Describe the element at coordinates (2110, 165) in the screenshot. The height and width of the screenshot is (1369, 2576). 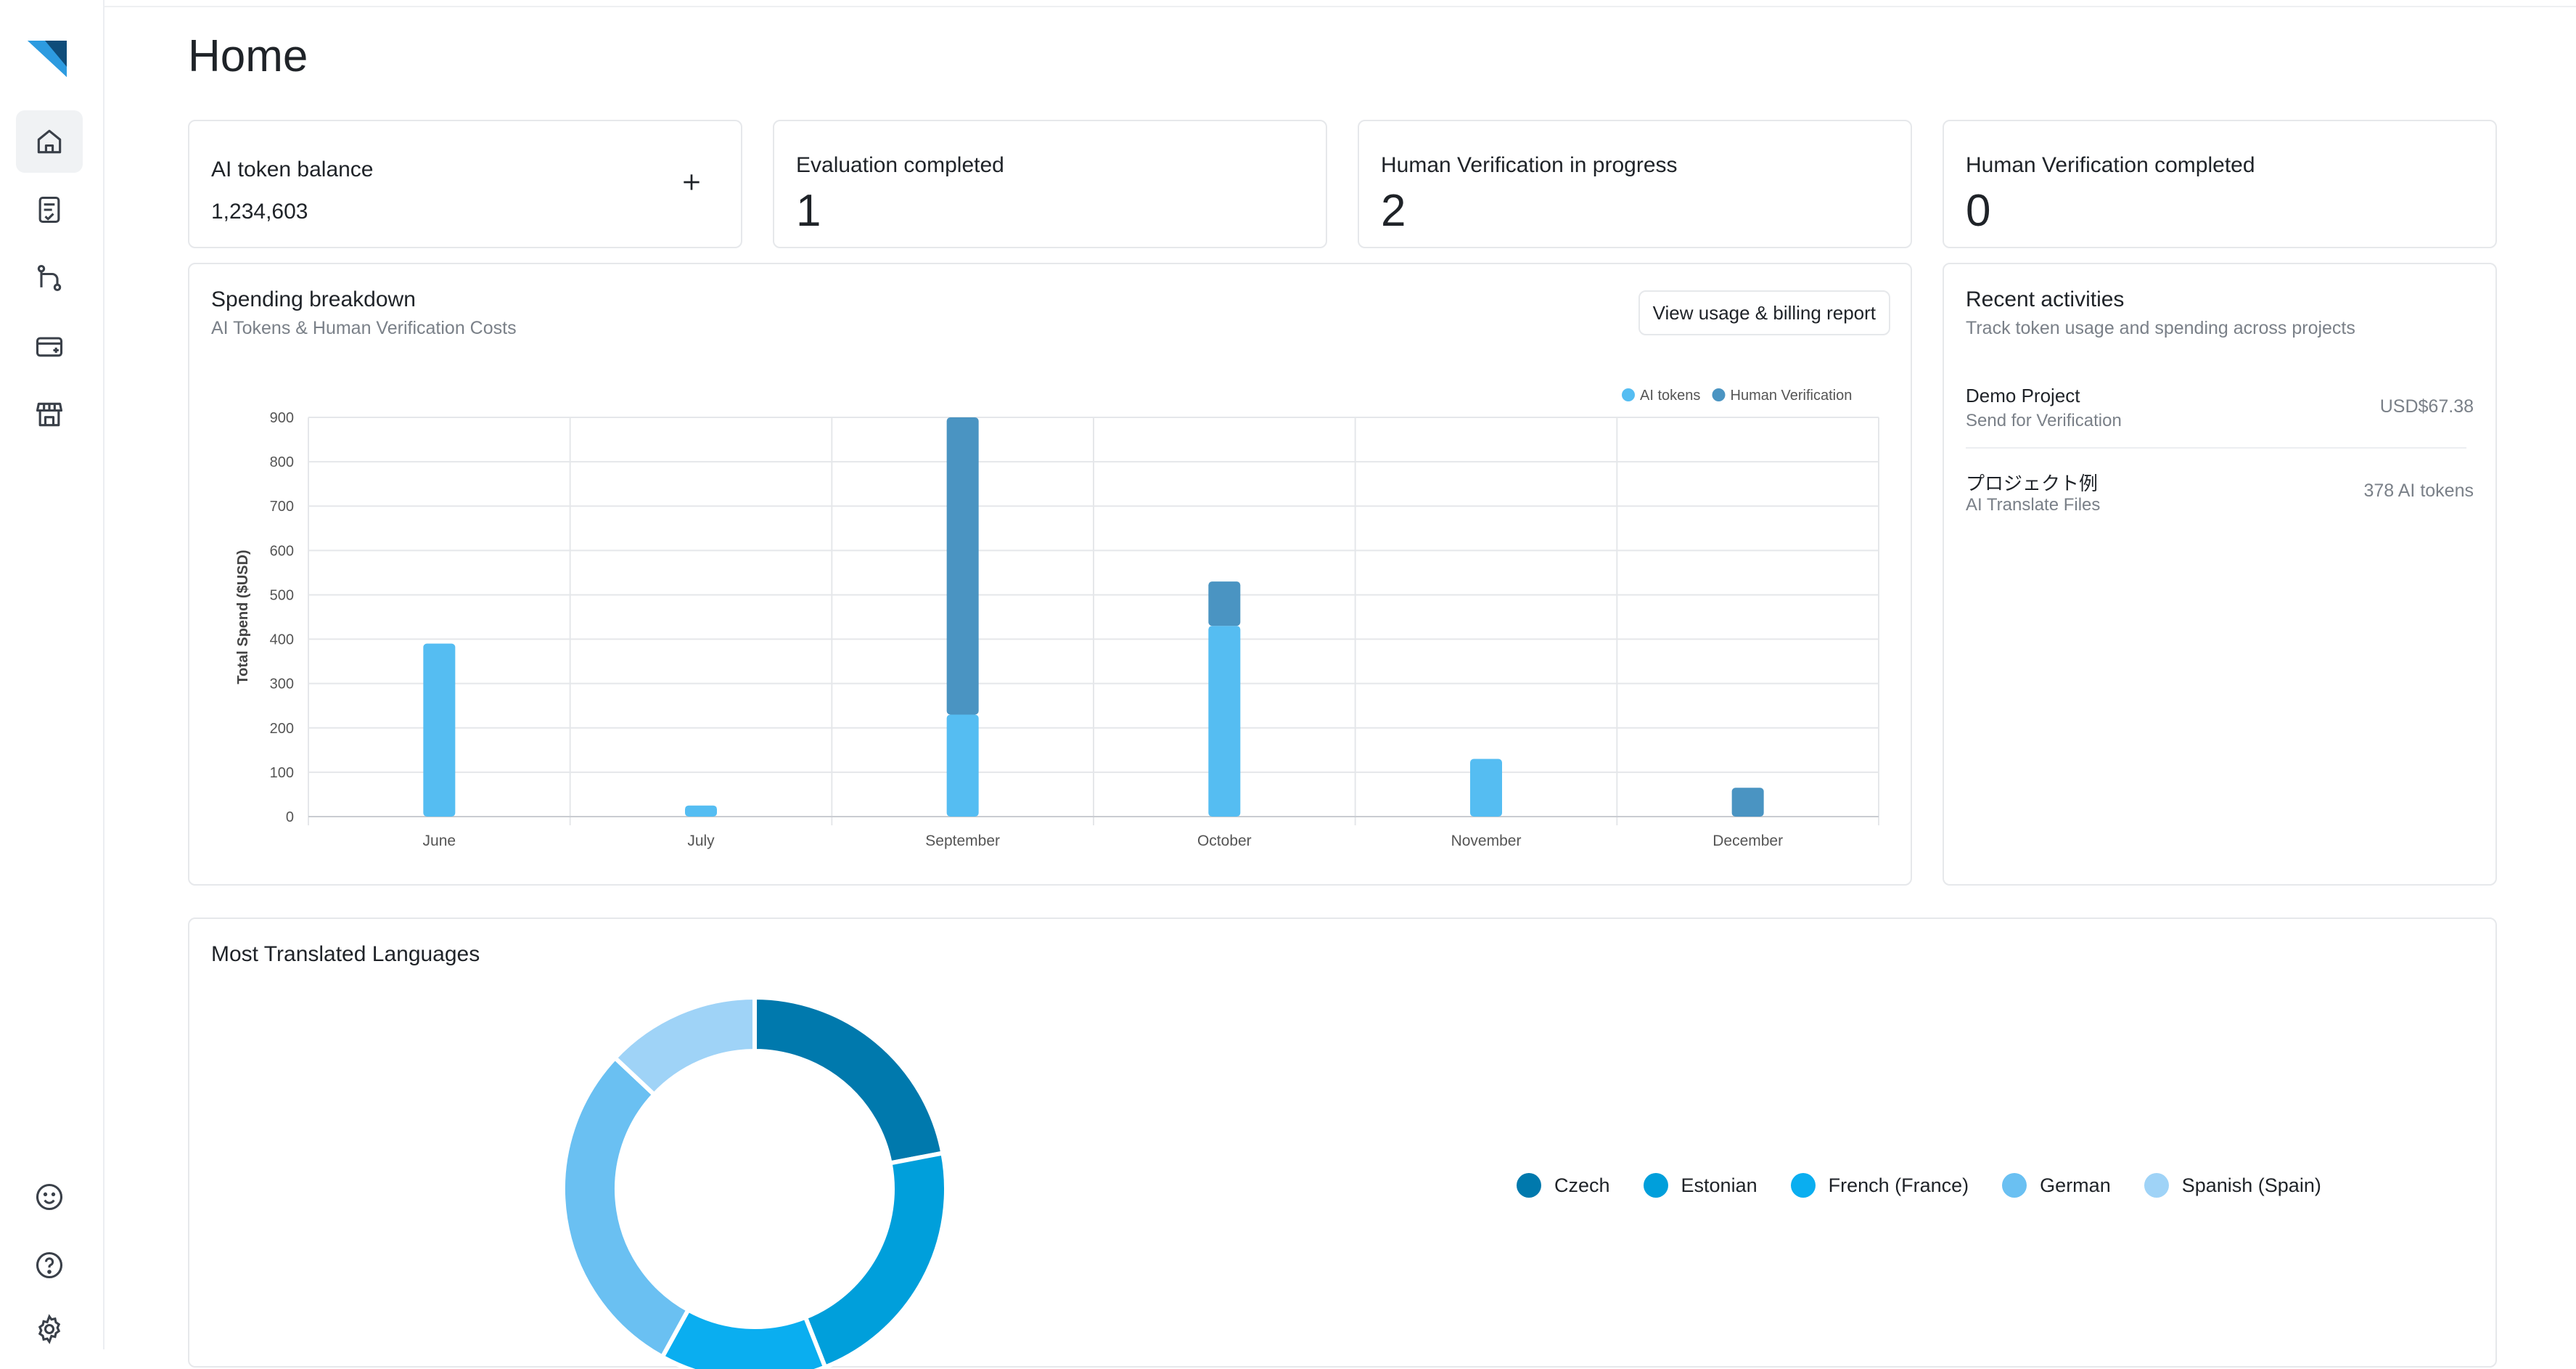
I see `hv-completed-label: Human Verification completed` at that location.